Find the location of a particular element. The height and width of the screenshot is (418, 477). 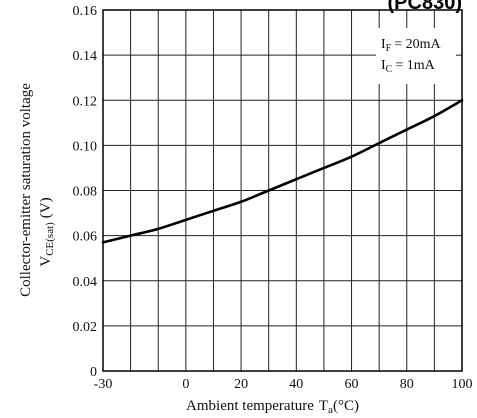

y-tick-label: 0.14 is located at coordinates (85, 56).